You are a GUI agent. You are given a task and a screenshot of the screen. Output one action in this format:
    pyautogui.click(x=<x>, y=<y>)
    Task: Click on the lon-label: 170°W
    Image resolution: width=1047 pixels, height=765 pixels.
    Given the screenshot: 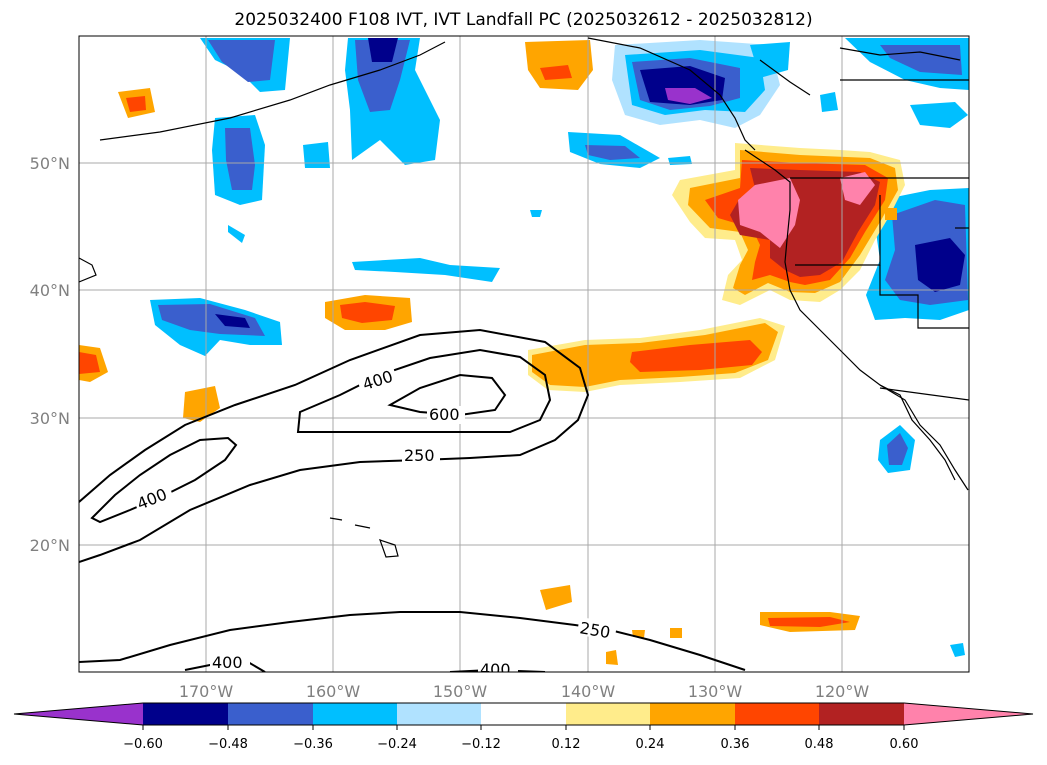 What is the action you would take?
    pyautogui.click(x=206, y=691)
    